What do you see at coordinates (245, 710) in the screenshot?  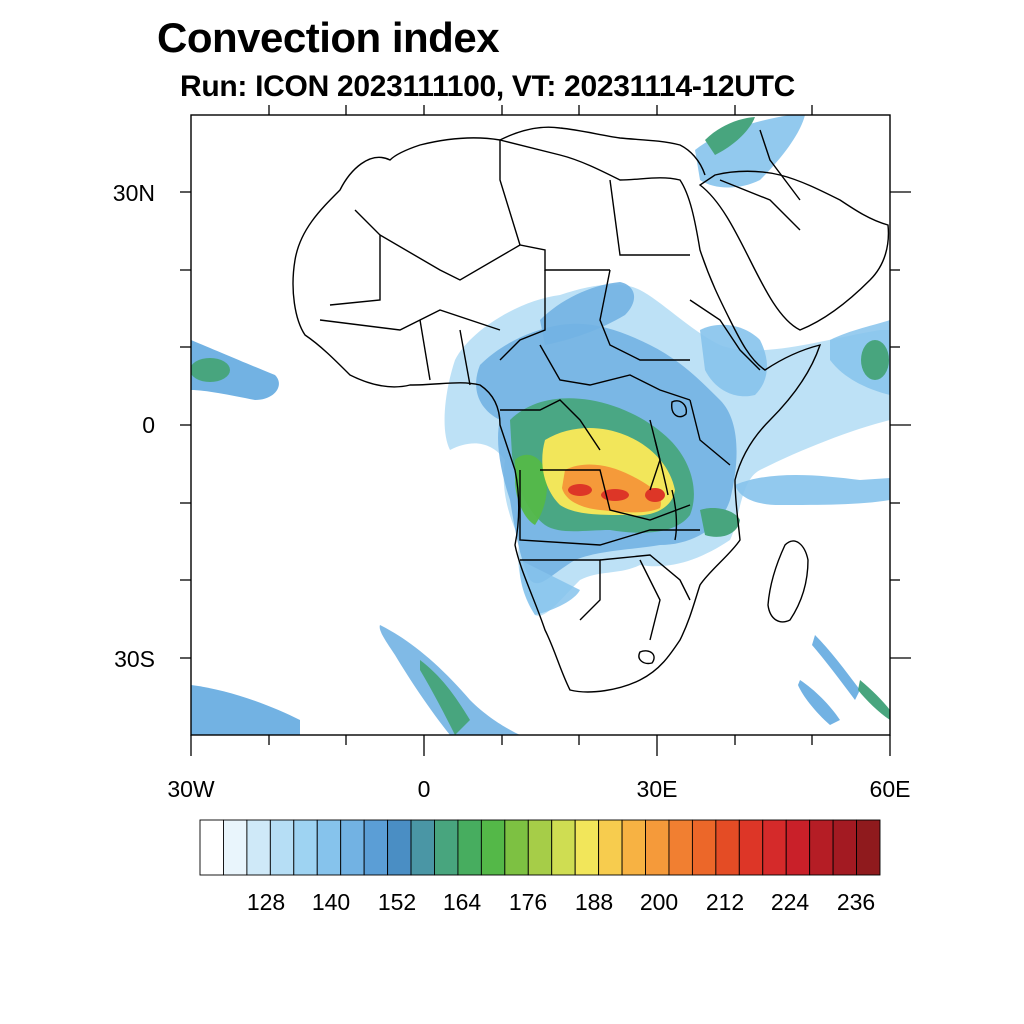 I see `field-sw-corner` at bounding box center [245, 710].